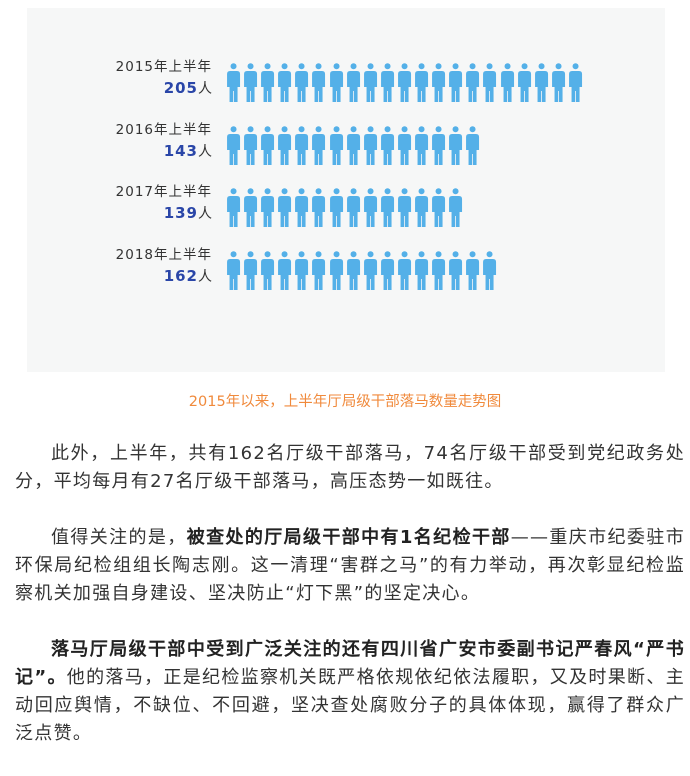  I want to click on row-label: 2018年上半年 162人, so click(137, 266).